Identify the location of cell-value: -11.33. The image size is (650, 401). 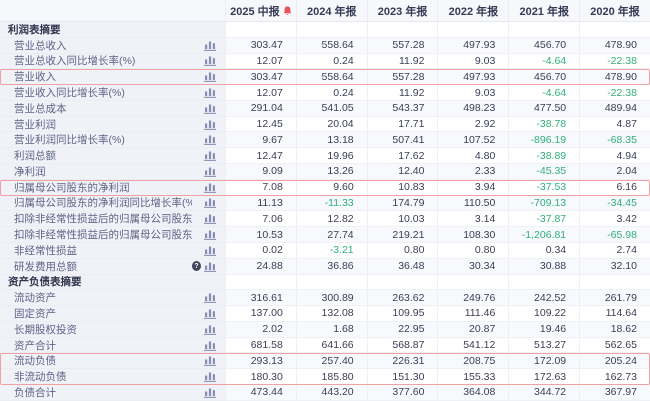
(331, 203).